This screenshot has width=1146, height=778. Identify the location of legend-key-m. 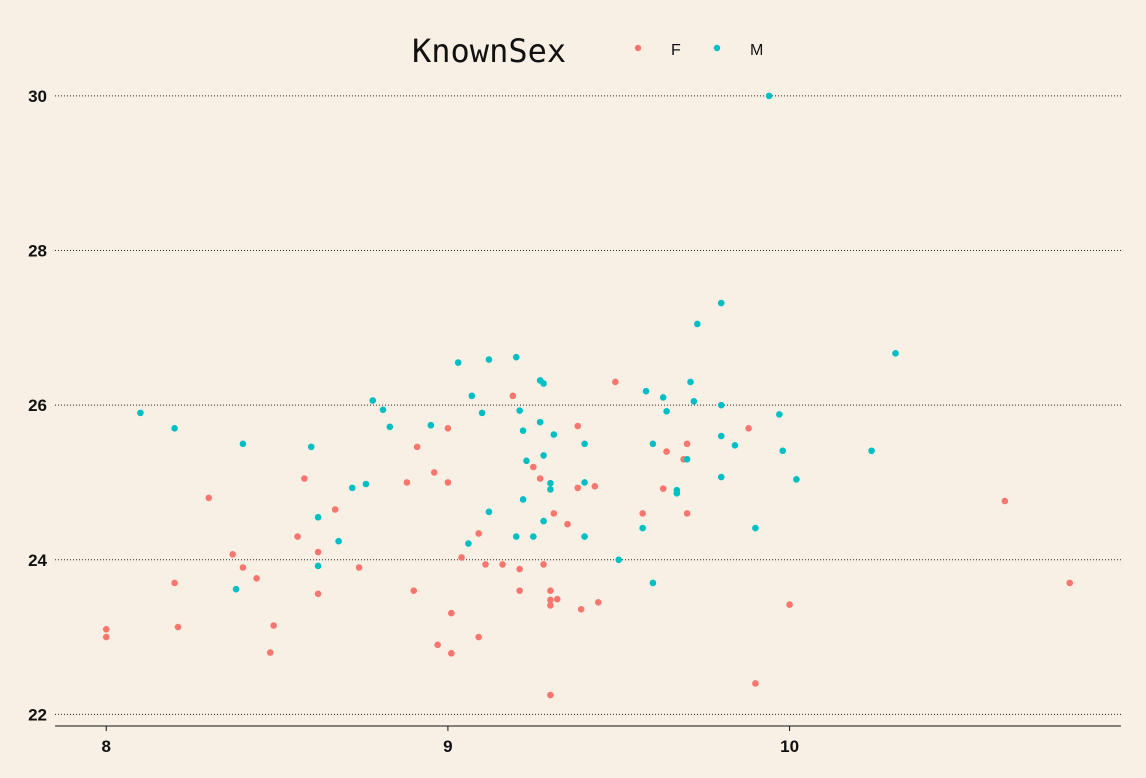
(717, 48).